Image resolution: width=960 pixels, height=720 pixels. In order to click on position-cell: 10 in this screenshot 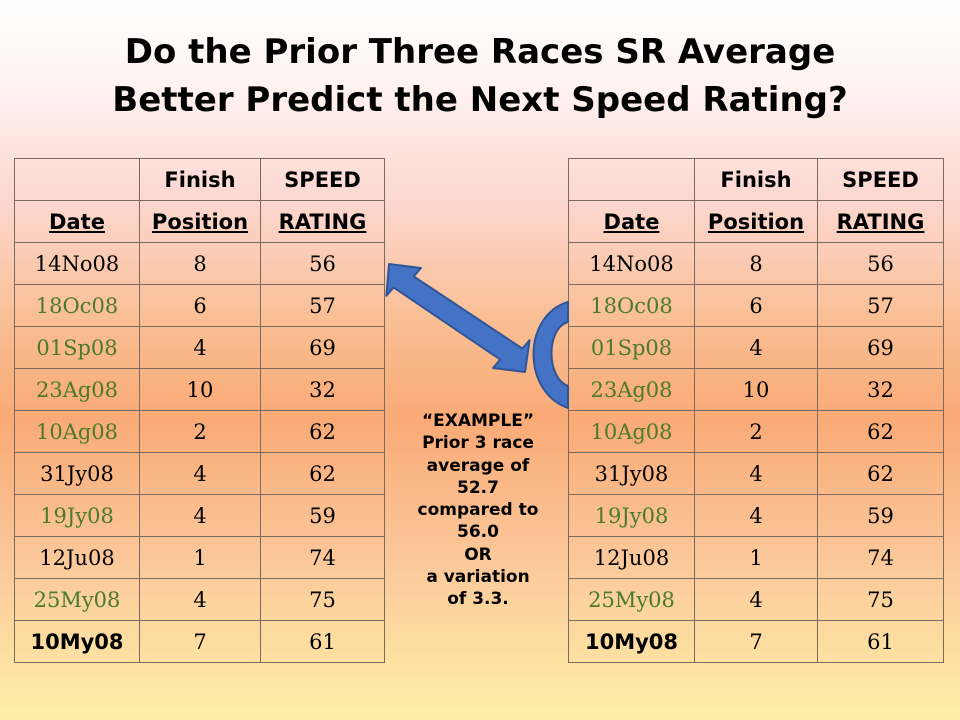, I will do `click(200, 389)`.